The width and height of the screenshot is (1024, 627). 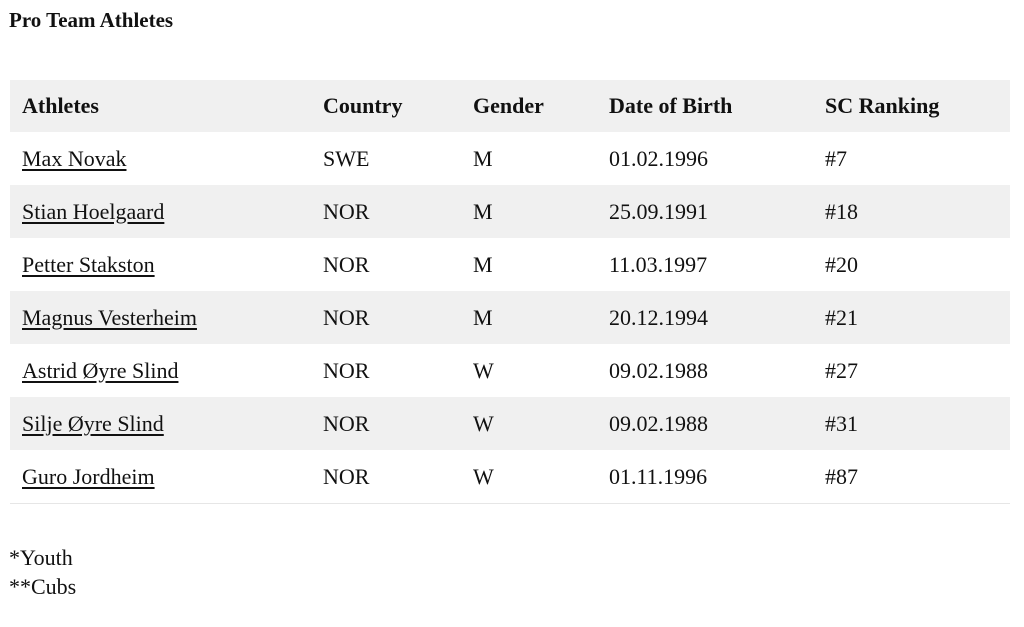 I want to click on table-cell: #20, so click(x=841, y=264).